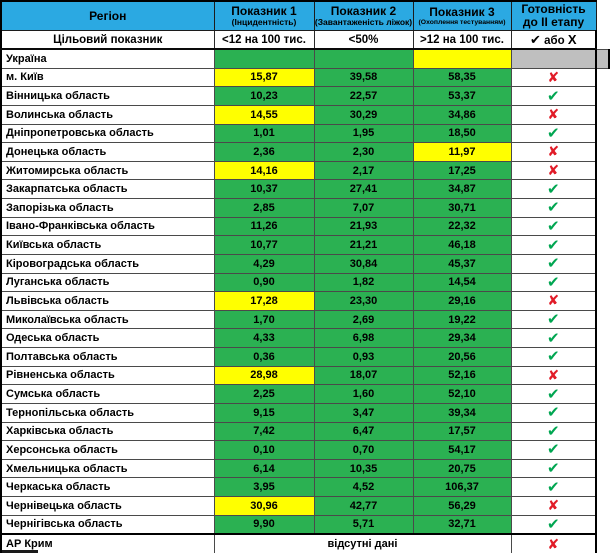 Image resolution: width=610 pixels, height=553 pixels. What do you see at coordinates (264, 431) in the screenshot?
I see `indicator1-cell: 7,42` at bounding box center [264, 431].